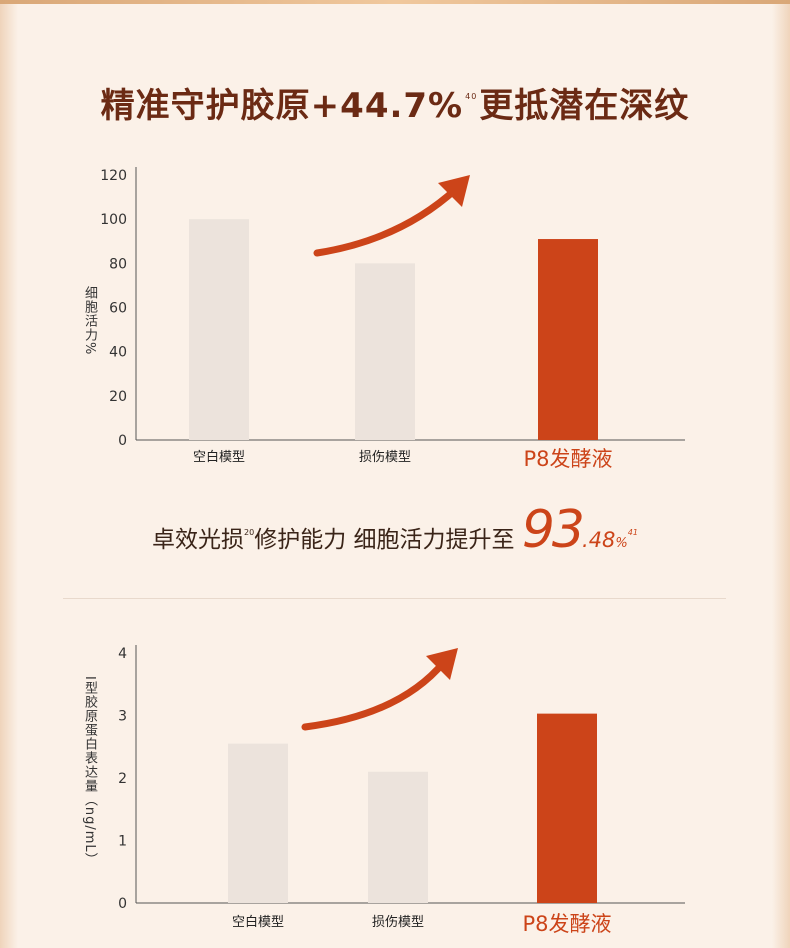 This screenshot has height=948, width=790. What do you see at coordinates (122, 654) in the screenshot?
I see `y-tick-label: 4` at bounding box center [122, 654].